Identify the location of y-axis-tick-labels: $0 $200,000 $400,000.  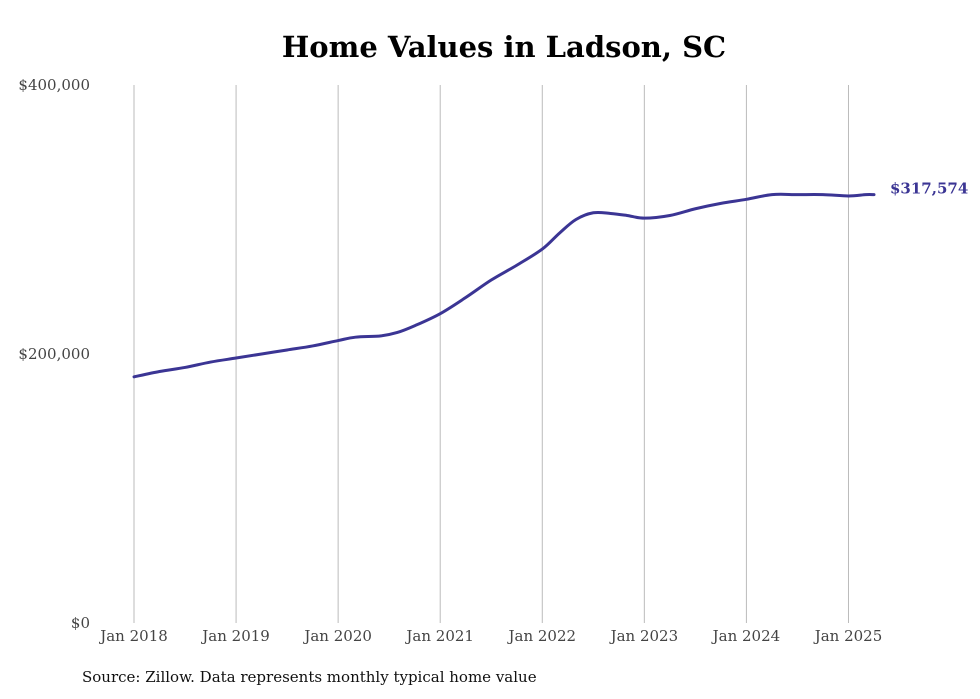
(54, 354).